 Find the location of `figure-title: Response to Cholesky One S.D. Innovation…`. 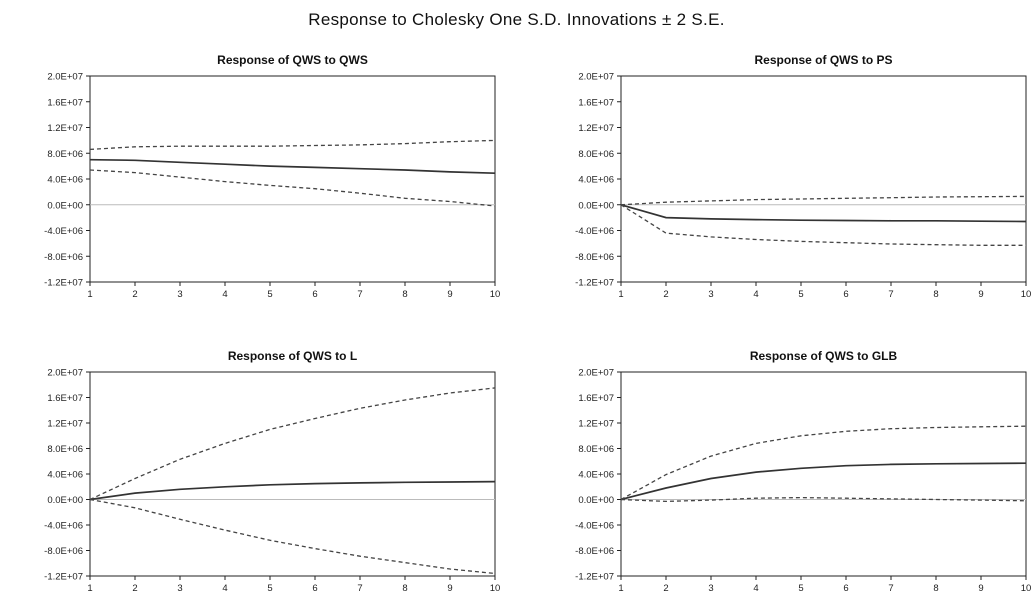

figure-title: Response to Cholesky One S.D. Innovation… is located at coordinates (516, 19).